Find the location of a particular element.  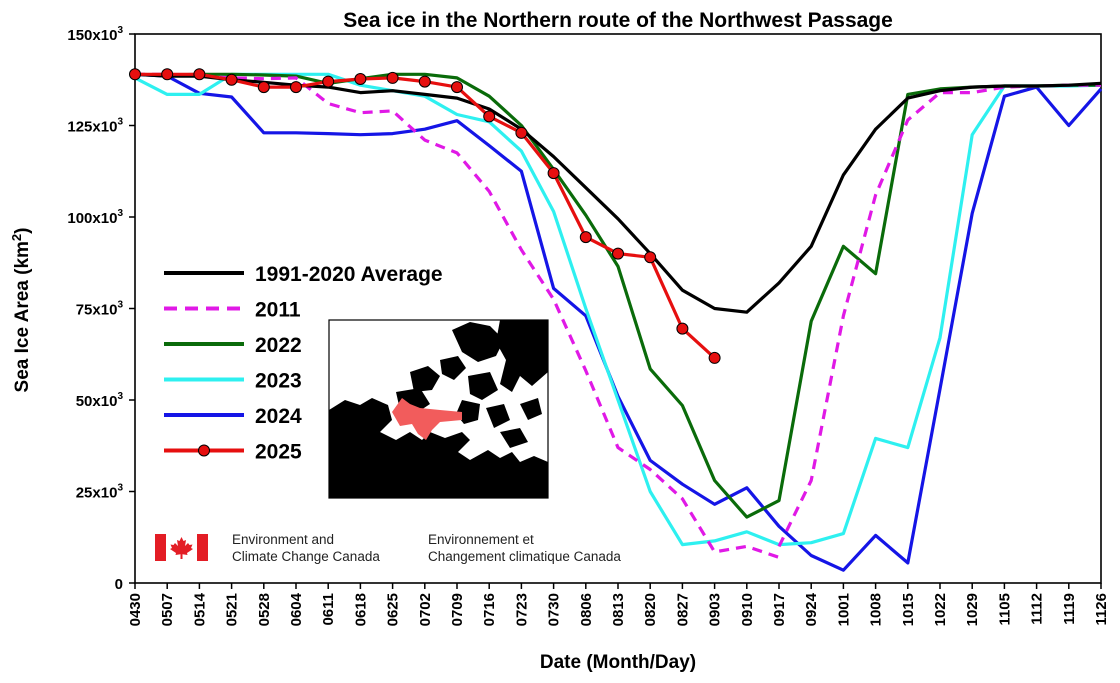

inset-map-land is located at coordinates (438, 409).